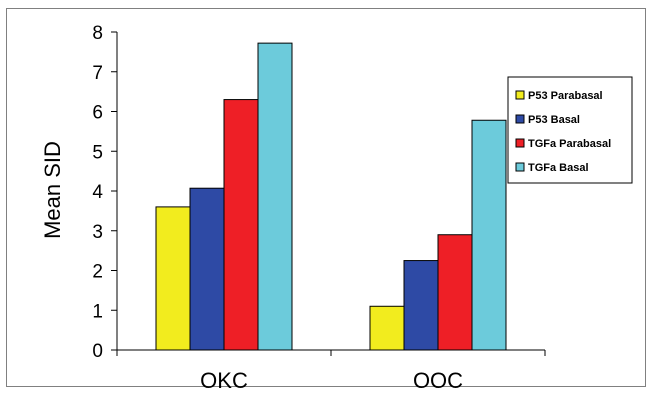 This screenshot has height=396, width=652. I want to click on y-axis-title: Mean SID, so click(52, 190).